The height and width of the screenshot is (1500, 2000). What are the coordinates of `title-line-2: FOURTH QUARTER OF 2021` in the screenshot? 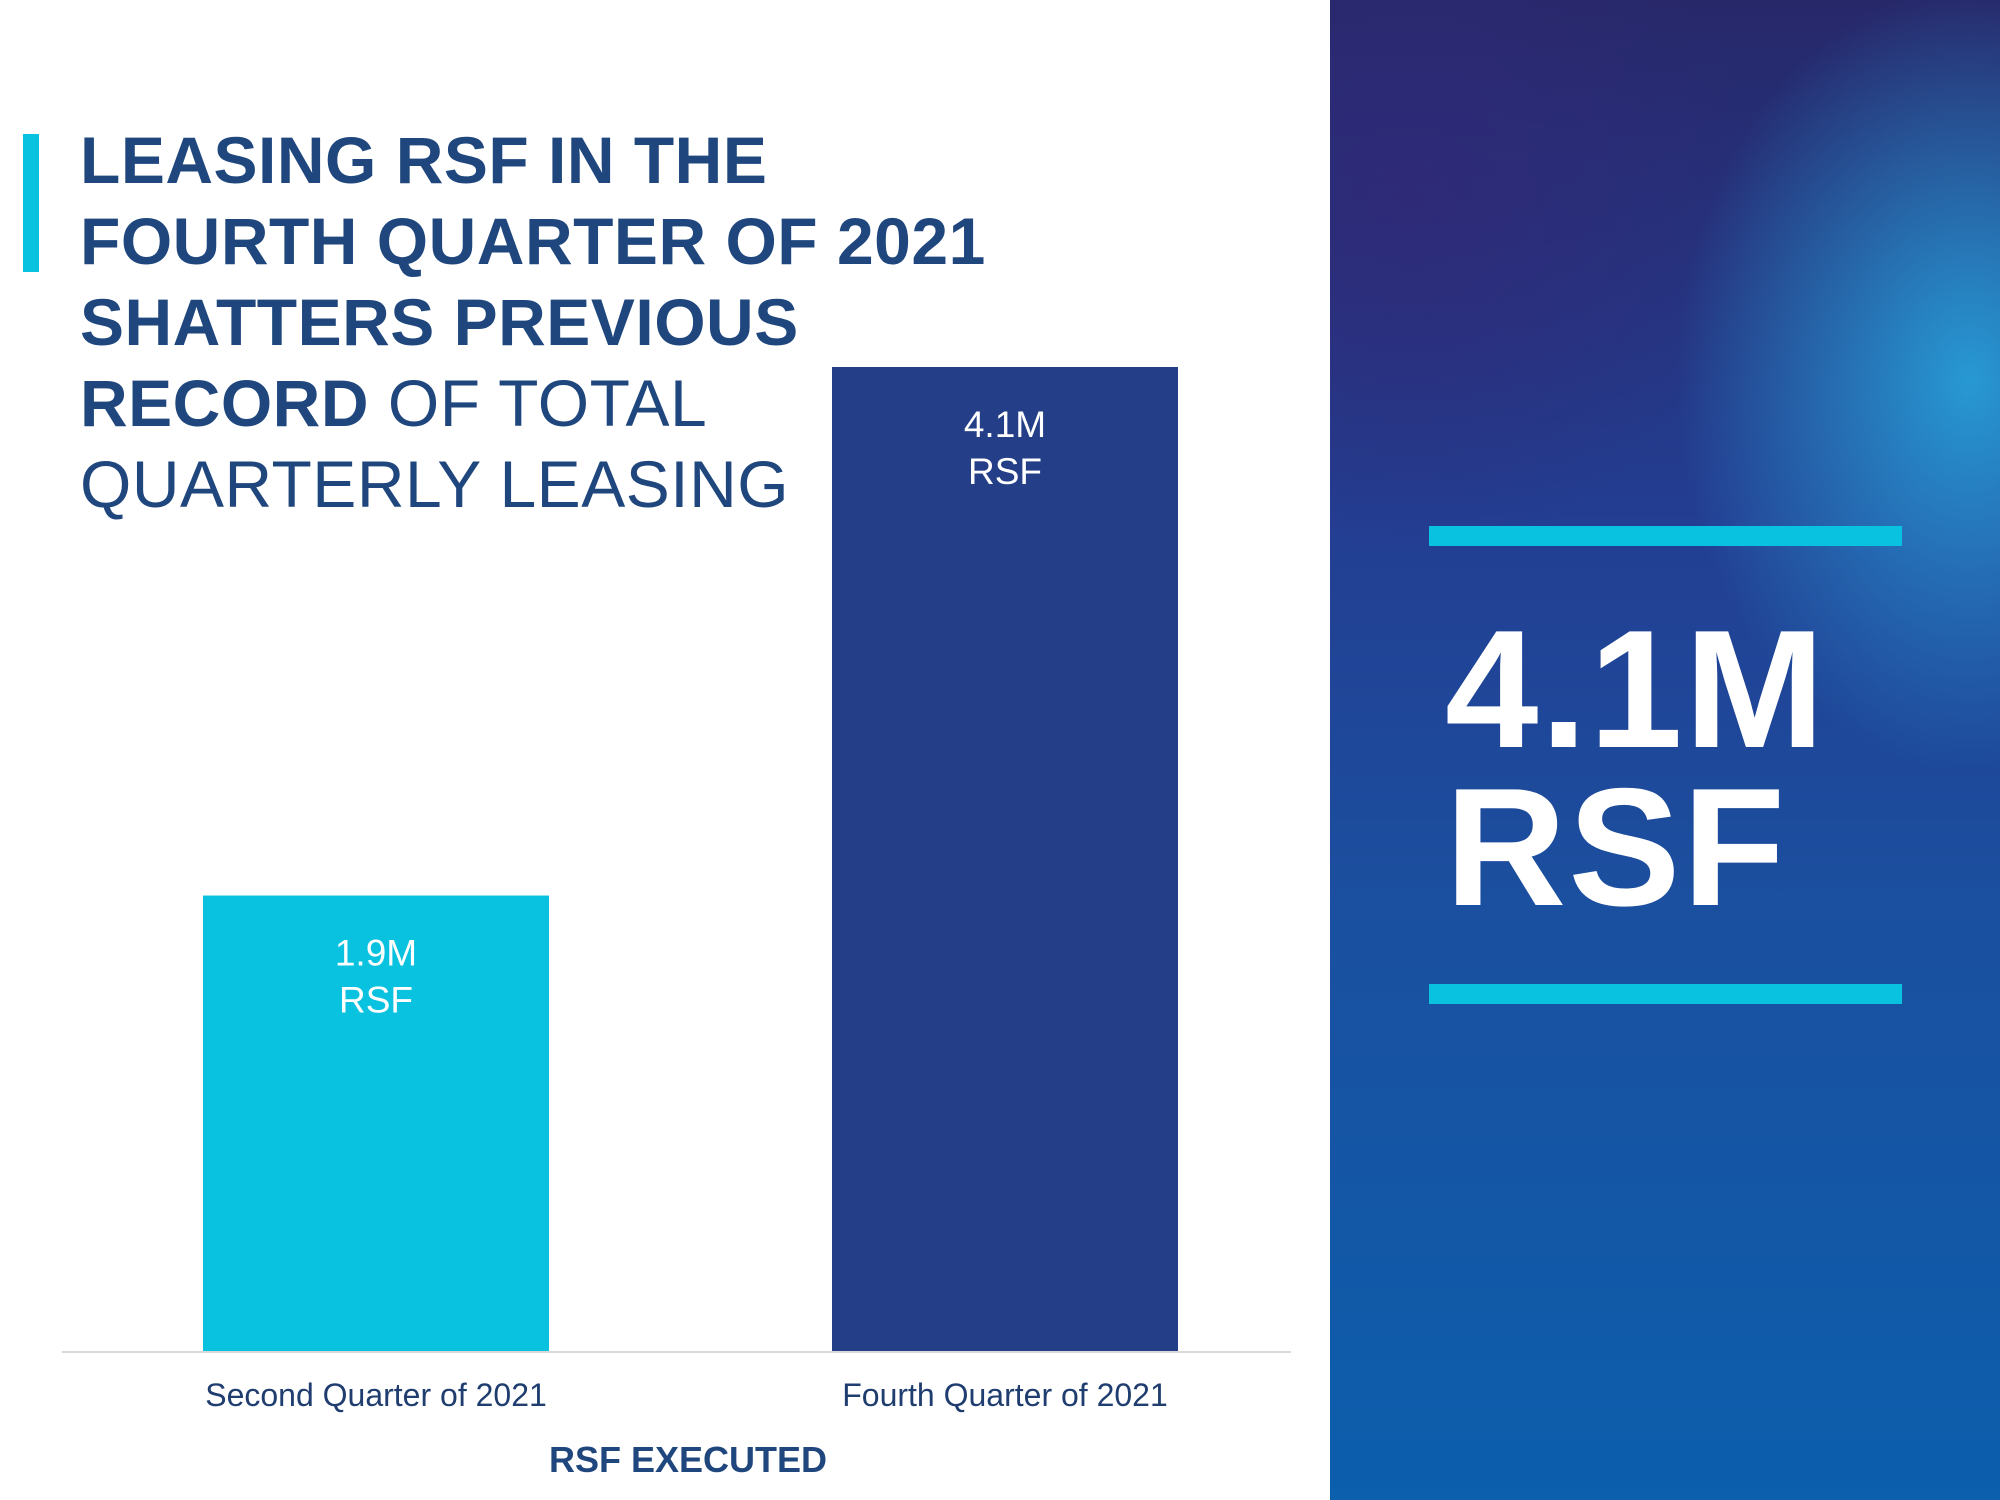 It's located at (533, 241).